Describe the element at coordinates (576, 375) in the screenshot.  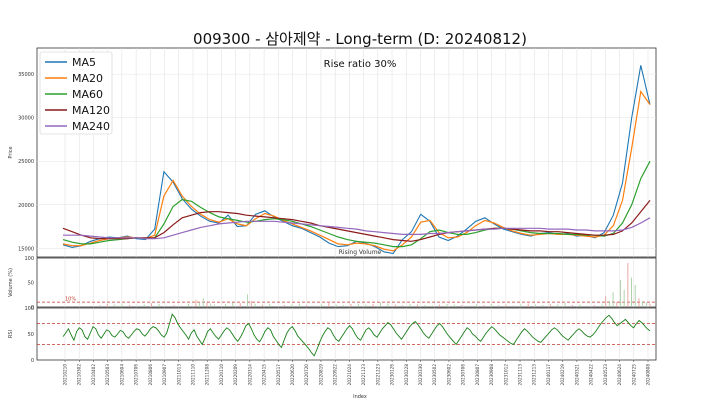
I see `x-tick-label: 20240321` at that location.